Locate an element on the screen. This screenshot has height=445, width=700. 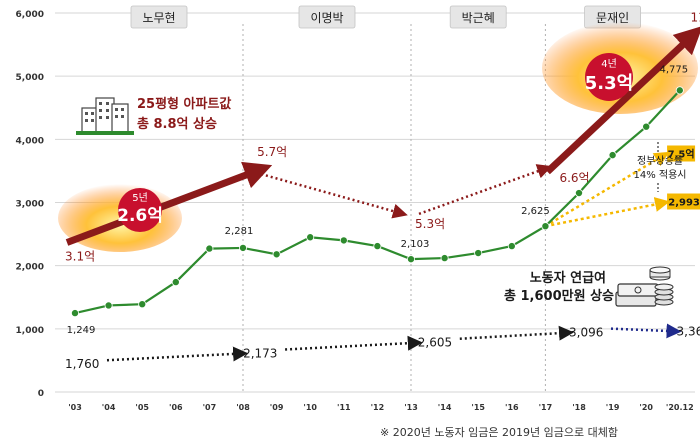
projection-note: 정부상승률 14% 적용시 is located at coordinates (660, 167).